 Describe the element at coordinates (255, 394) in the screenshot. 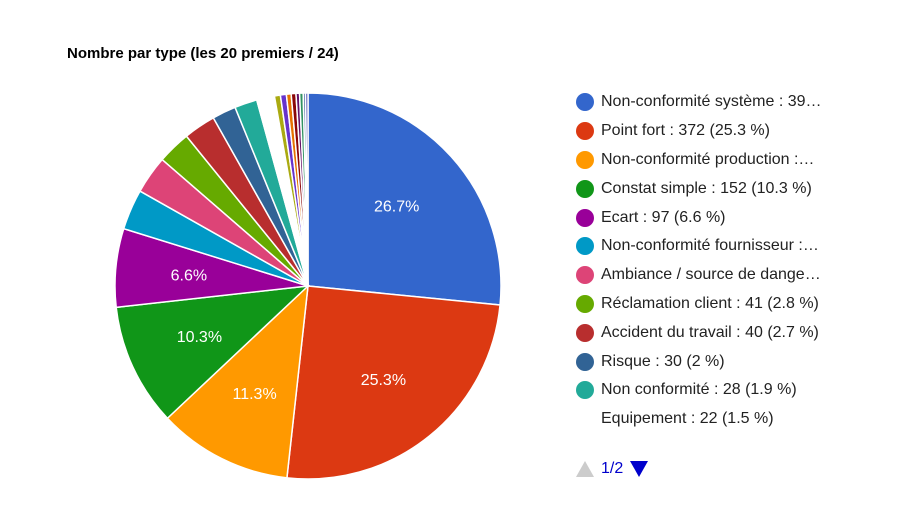

I see `pie-slice-label: 11.3%` at that location.